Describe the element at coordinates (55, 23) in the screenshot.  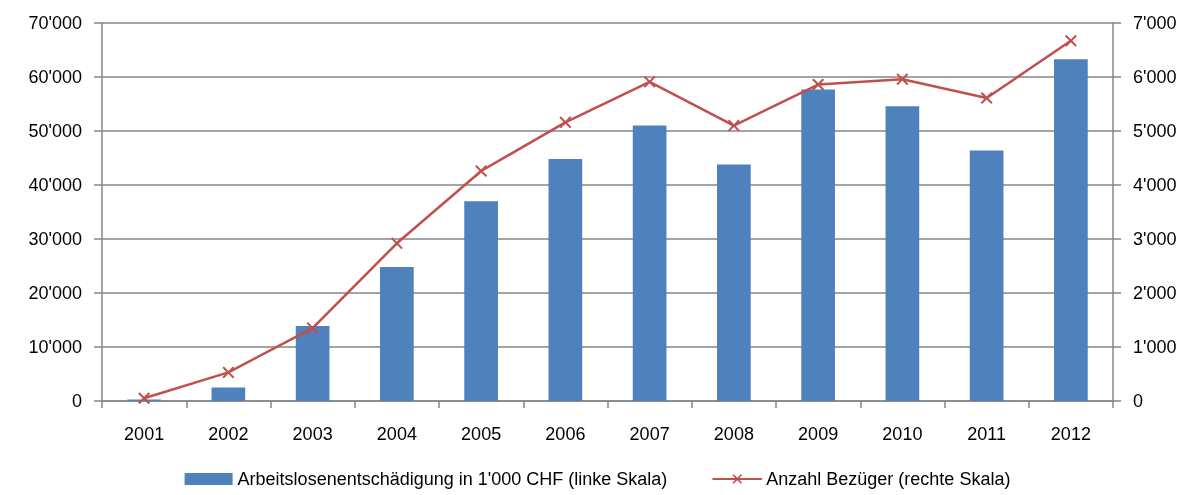
I see `y-tick-label: 70'000` at that location.